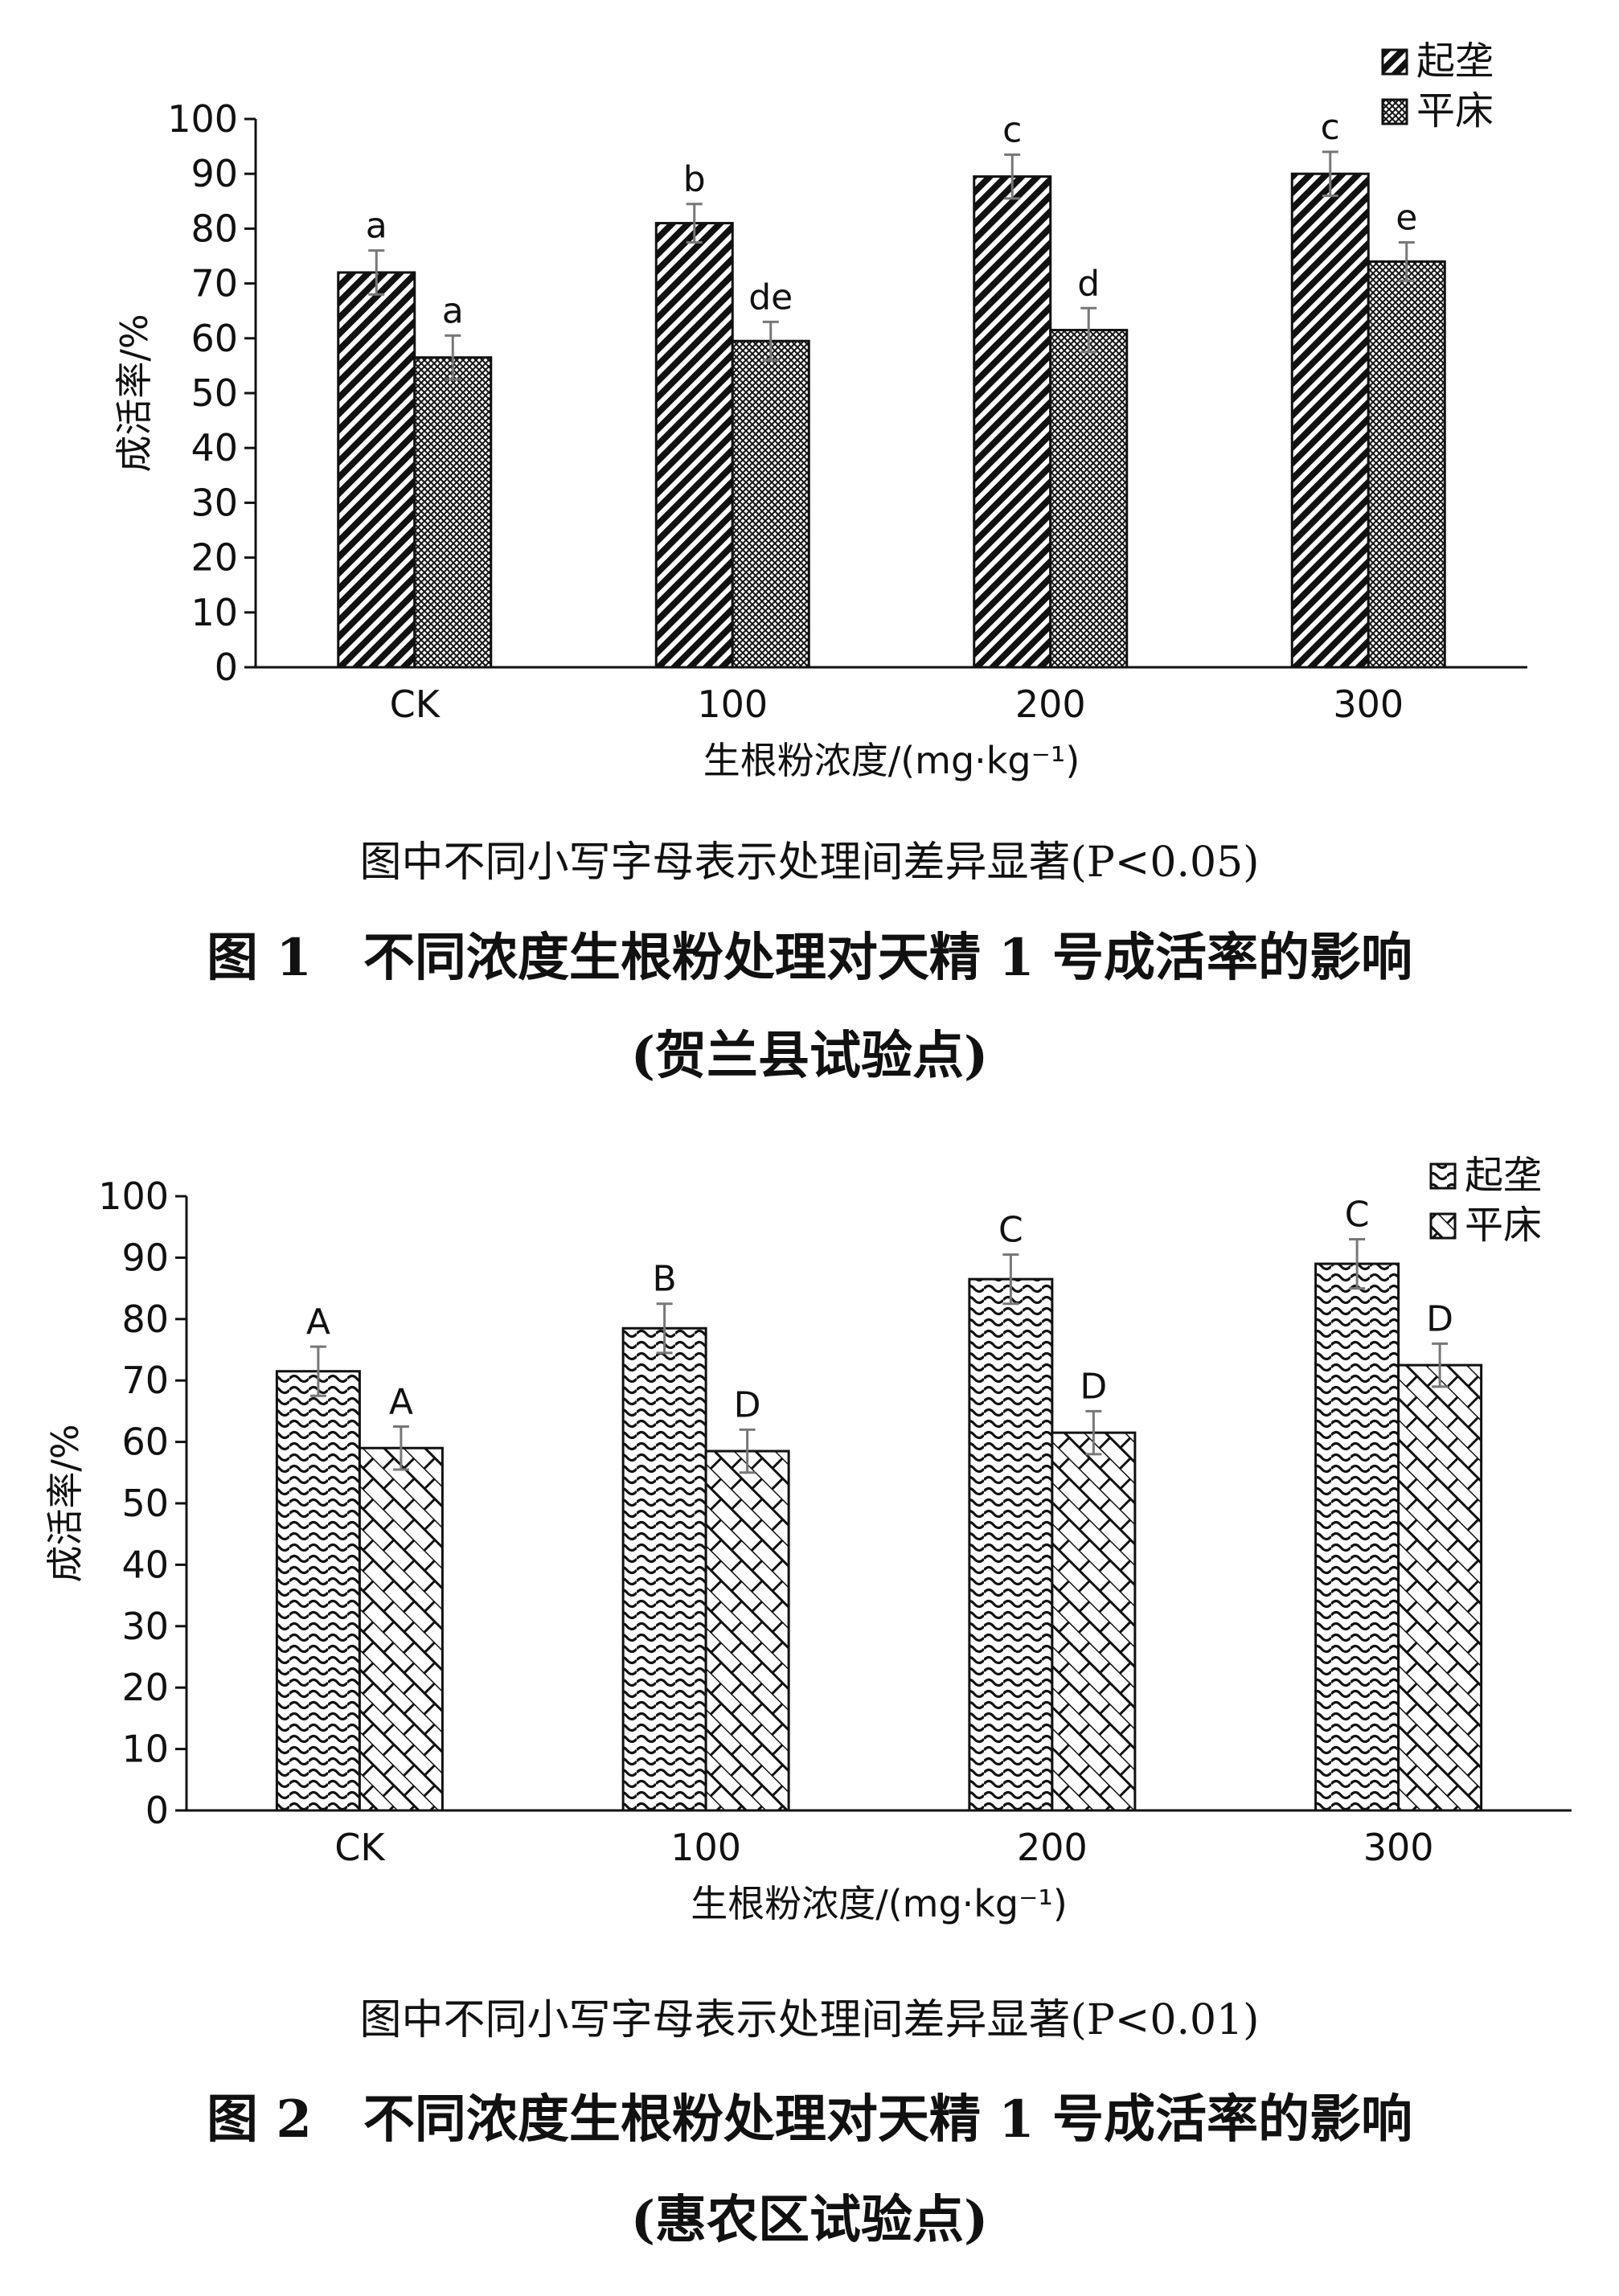 This screenshot has height=2296, width=1619. I want to click on chart-1-caption-line2: (贺兰县试验点), so click(809, 1056).